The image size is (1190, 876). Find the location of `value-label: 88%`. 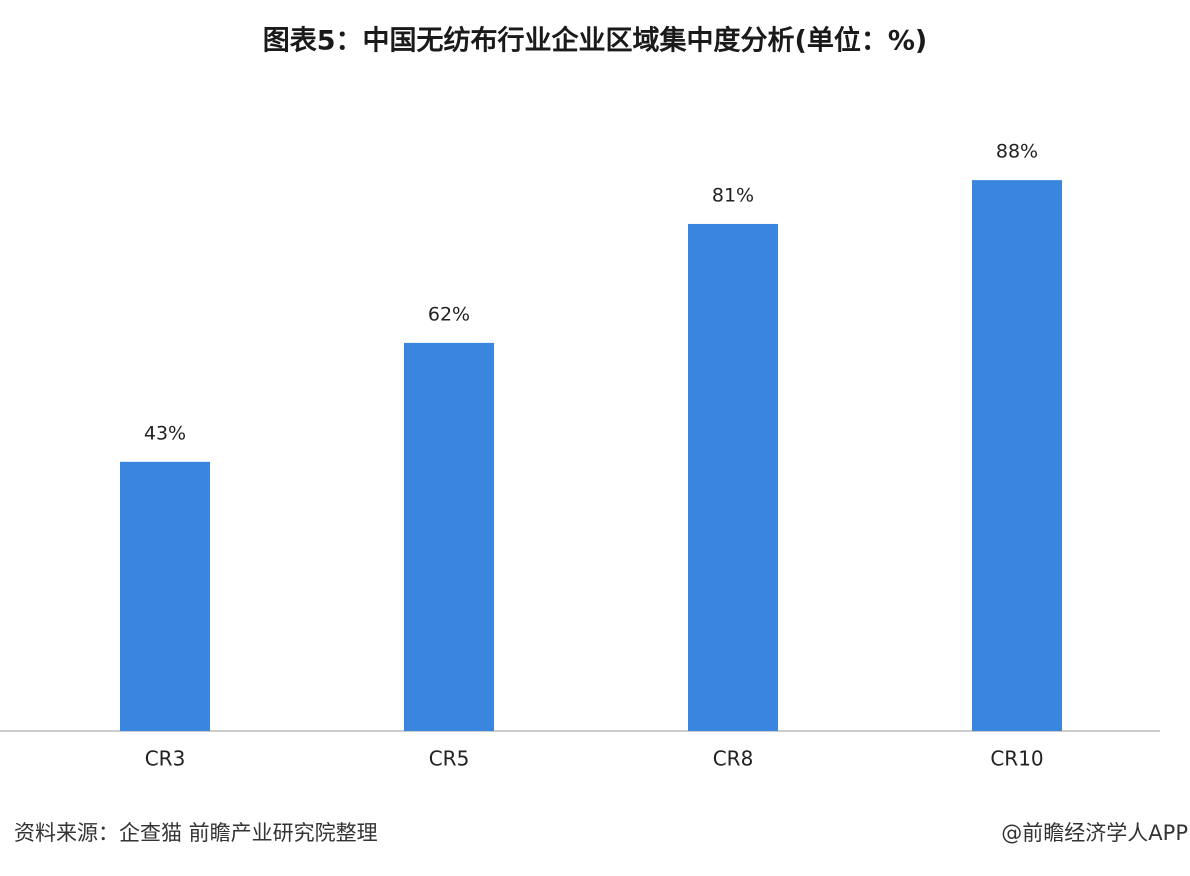

value-label: 88% is located at coordinates (1017, 152).